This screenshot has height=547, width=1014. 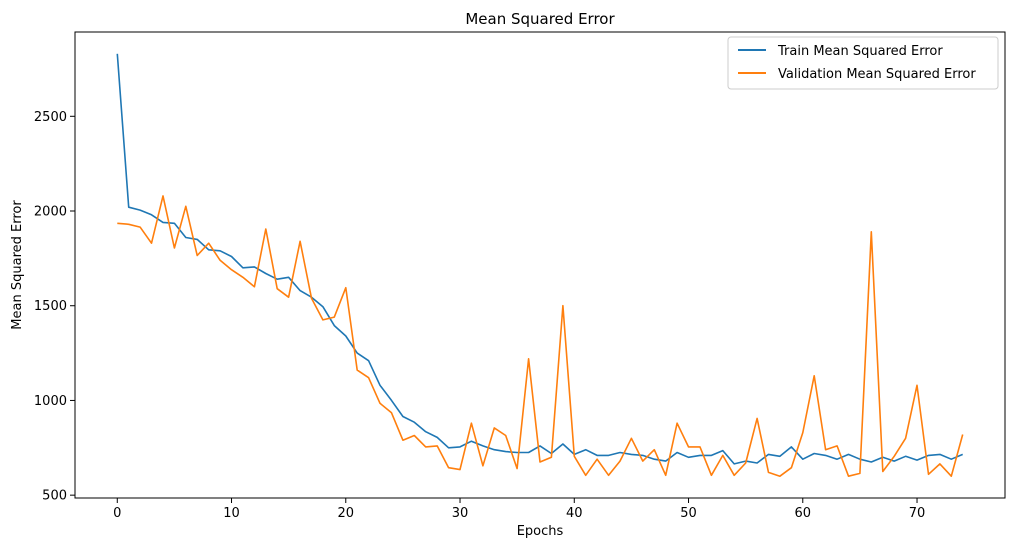 What do you see at coordinates (803, 513) in the screenshot?
I see `x-tick-label: 60` at bounding box center [803, 513].